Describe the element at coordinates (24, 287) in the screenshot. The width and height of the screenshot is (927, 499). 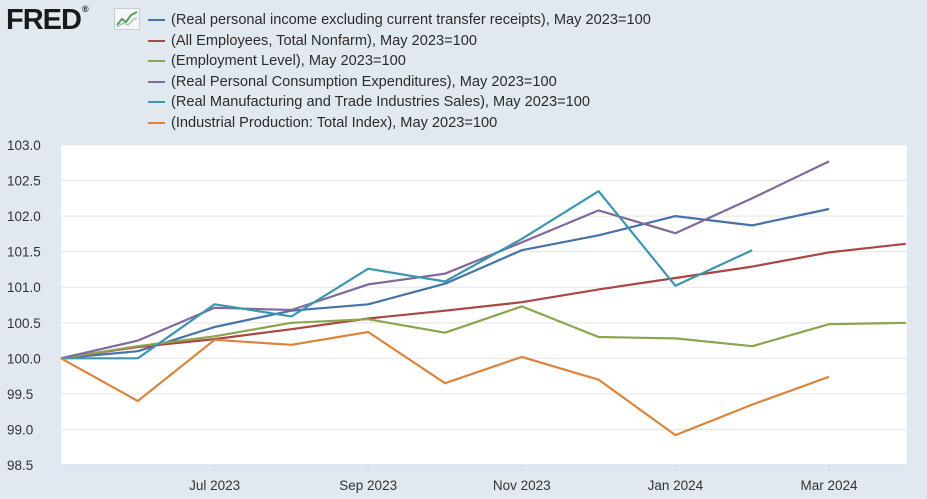
I see `y-tick-label: 101.0` at that location.